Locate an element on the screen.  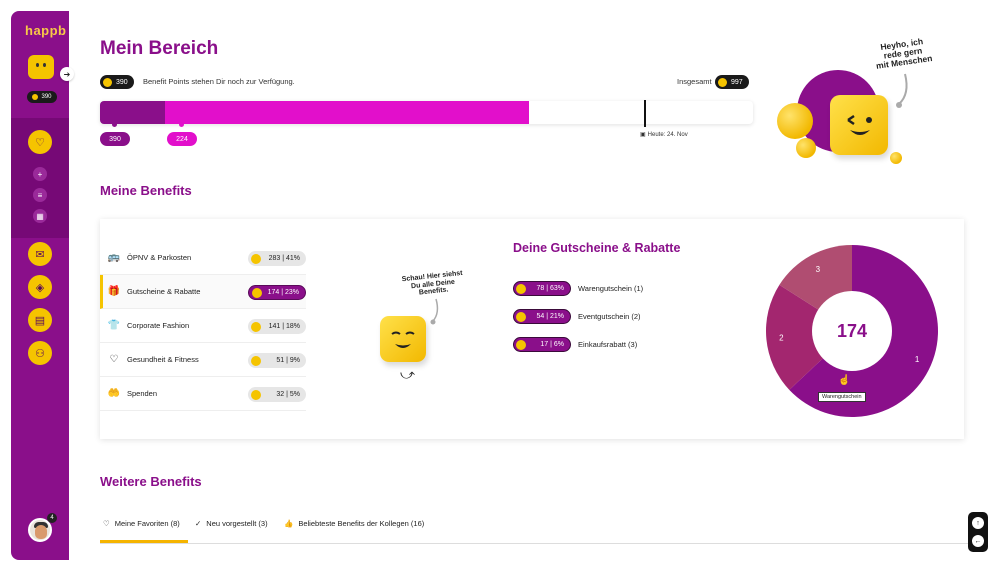
donut-slice-label: 2 is located at coordinates (781, 338).